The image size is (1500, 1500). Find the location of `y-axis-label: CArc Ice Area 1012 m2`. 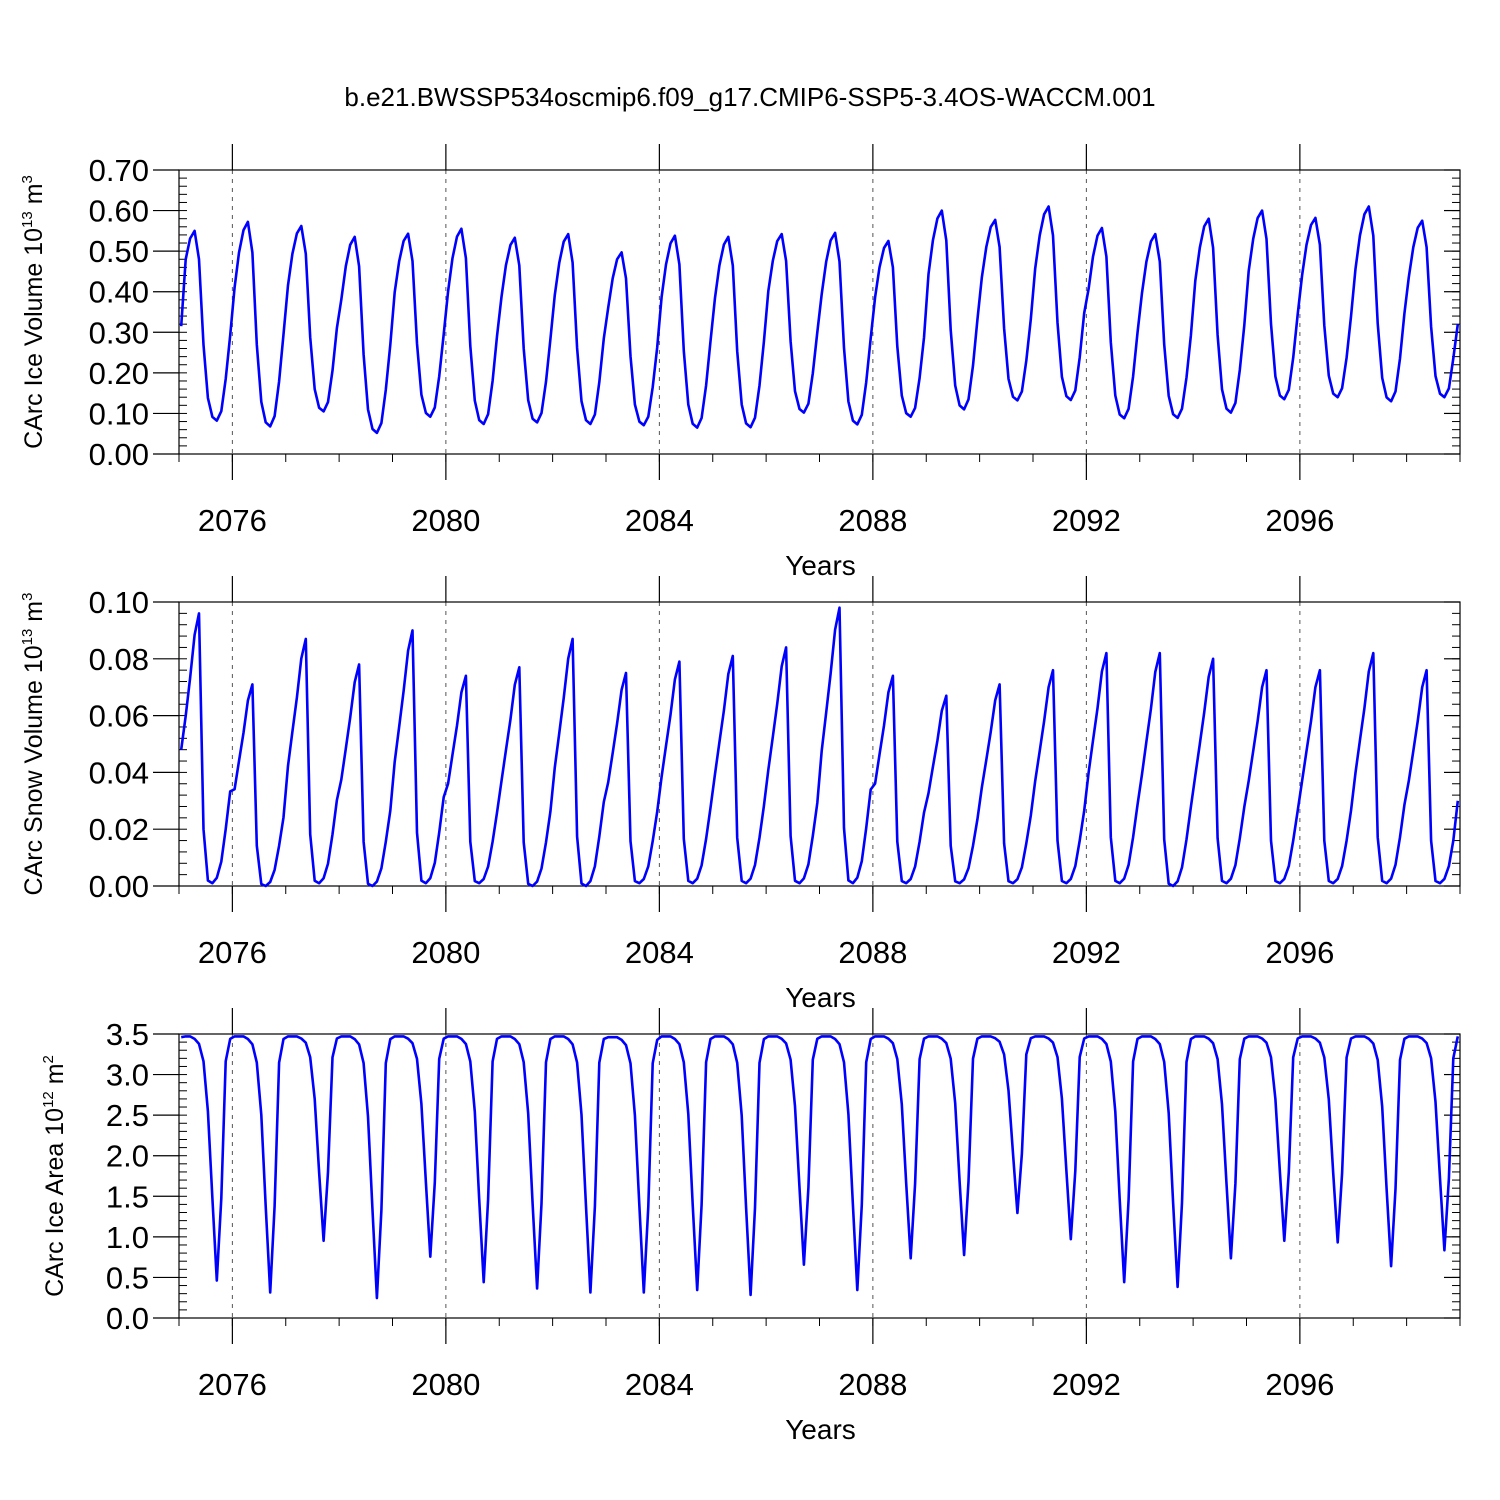

y-axis-label: CArc Ice Area 1012 m2 is located at coordinates (54, 1176).